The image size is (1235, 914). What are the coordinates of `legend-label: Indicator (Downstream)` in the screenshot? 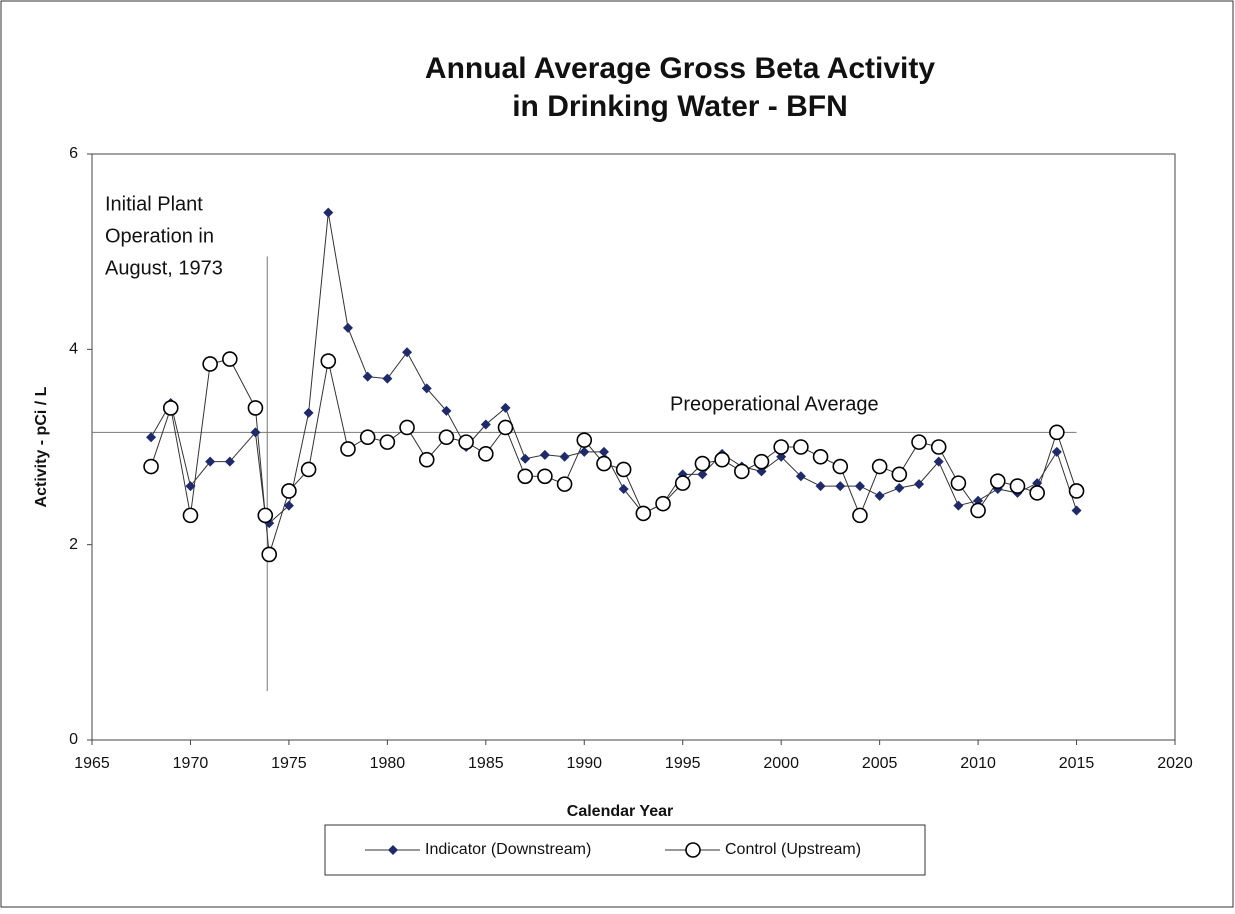 It's located at (508, 849).